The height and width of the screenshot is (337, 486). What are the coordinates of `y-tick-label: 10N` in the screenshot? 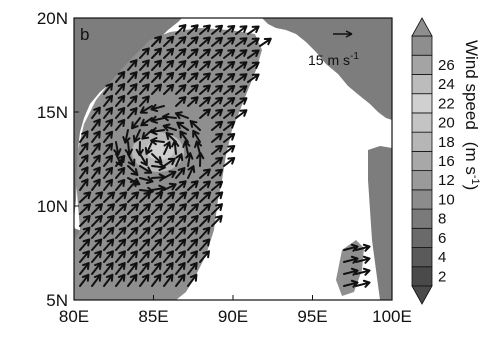 It's located at (52, 206).